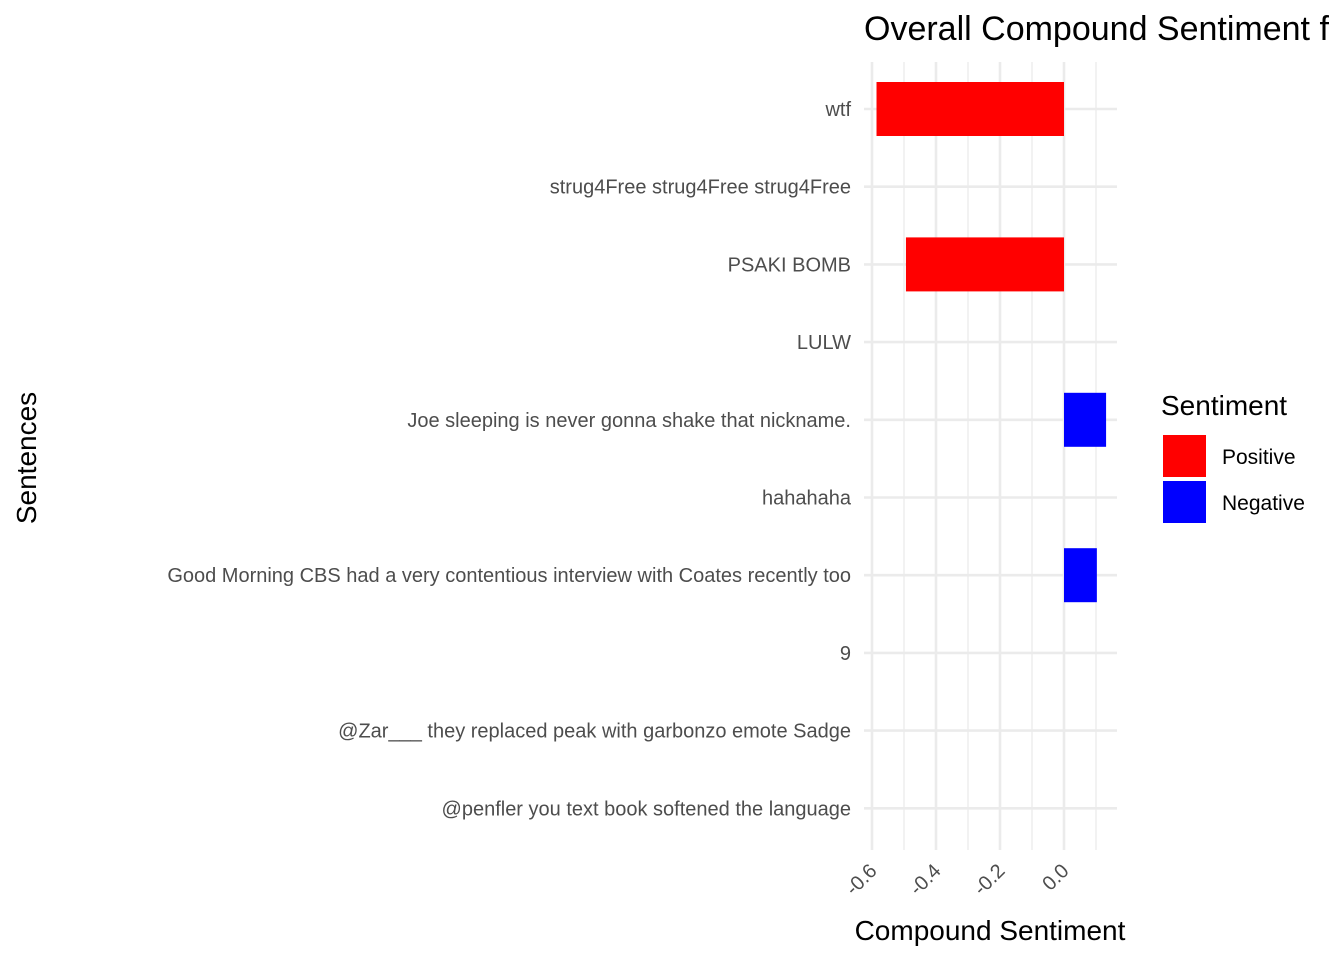 This screenshot has height=960, width=1344. What do you see at coordinates (958, 880) in the screenshot?
I see `x-axis-tick-labels: -0.6 -0.4 -0.2 0.0` at bounding box center [958, 880].